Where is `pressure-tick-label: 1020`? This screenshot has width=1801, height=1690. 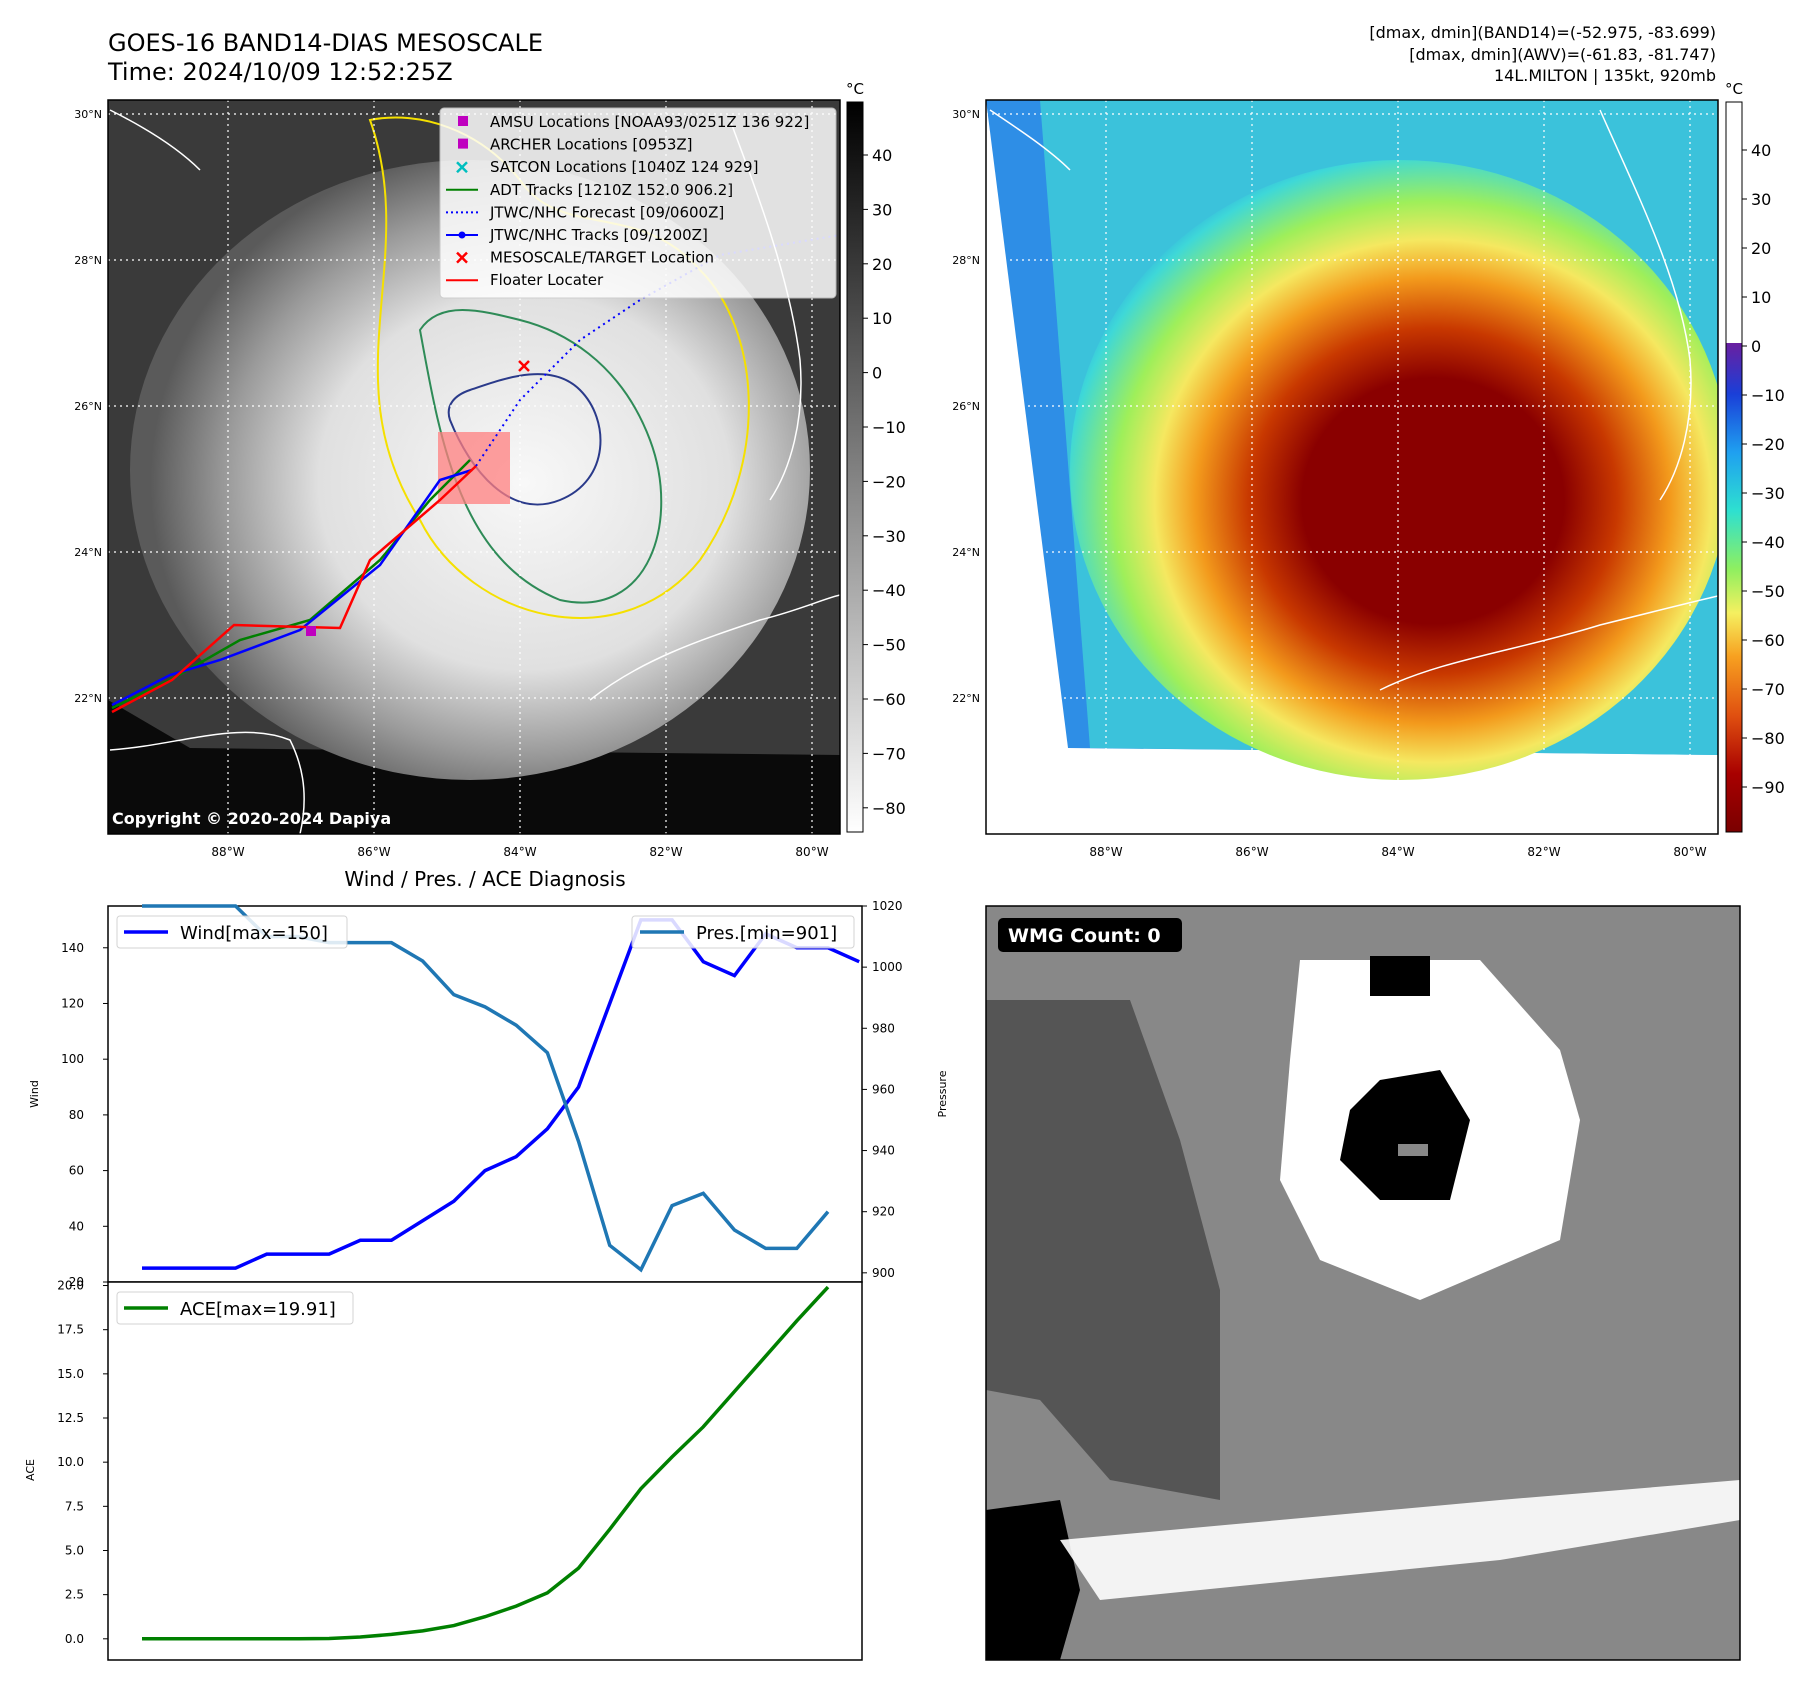
pressure-tick-label: 1020 is located at coordinates (887, 906).